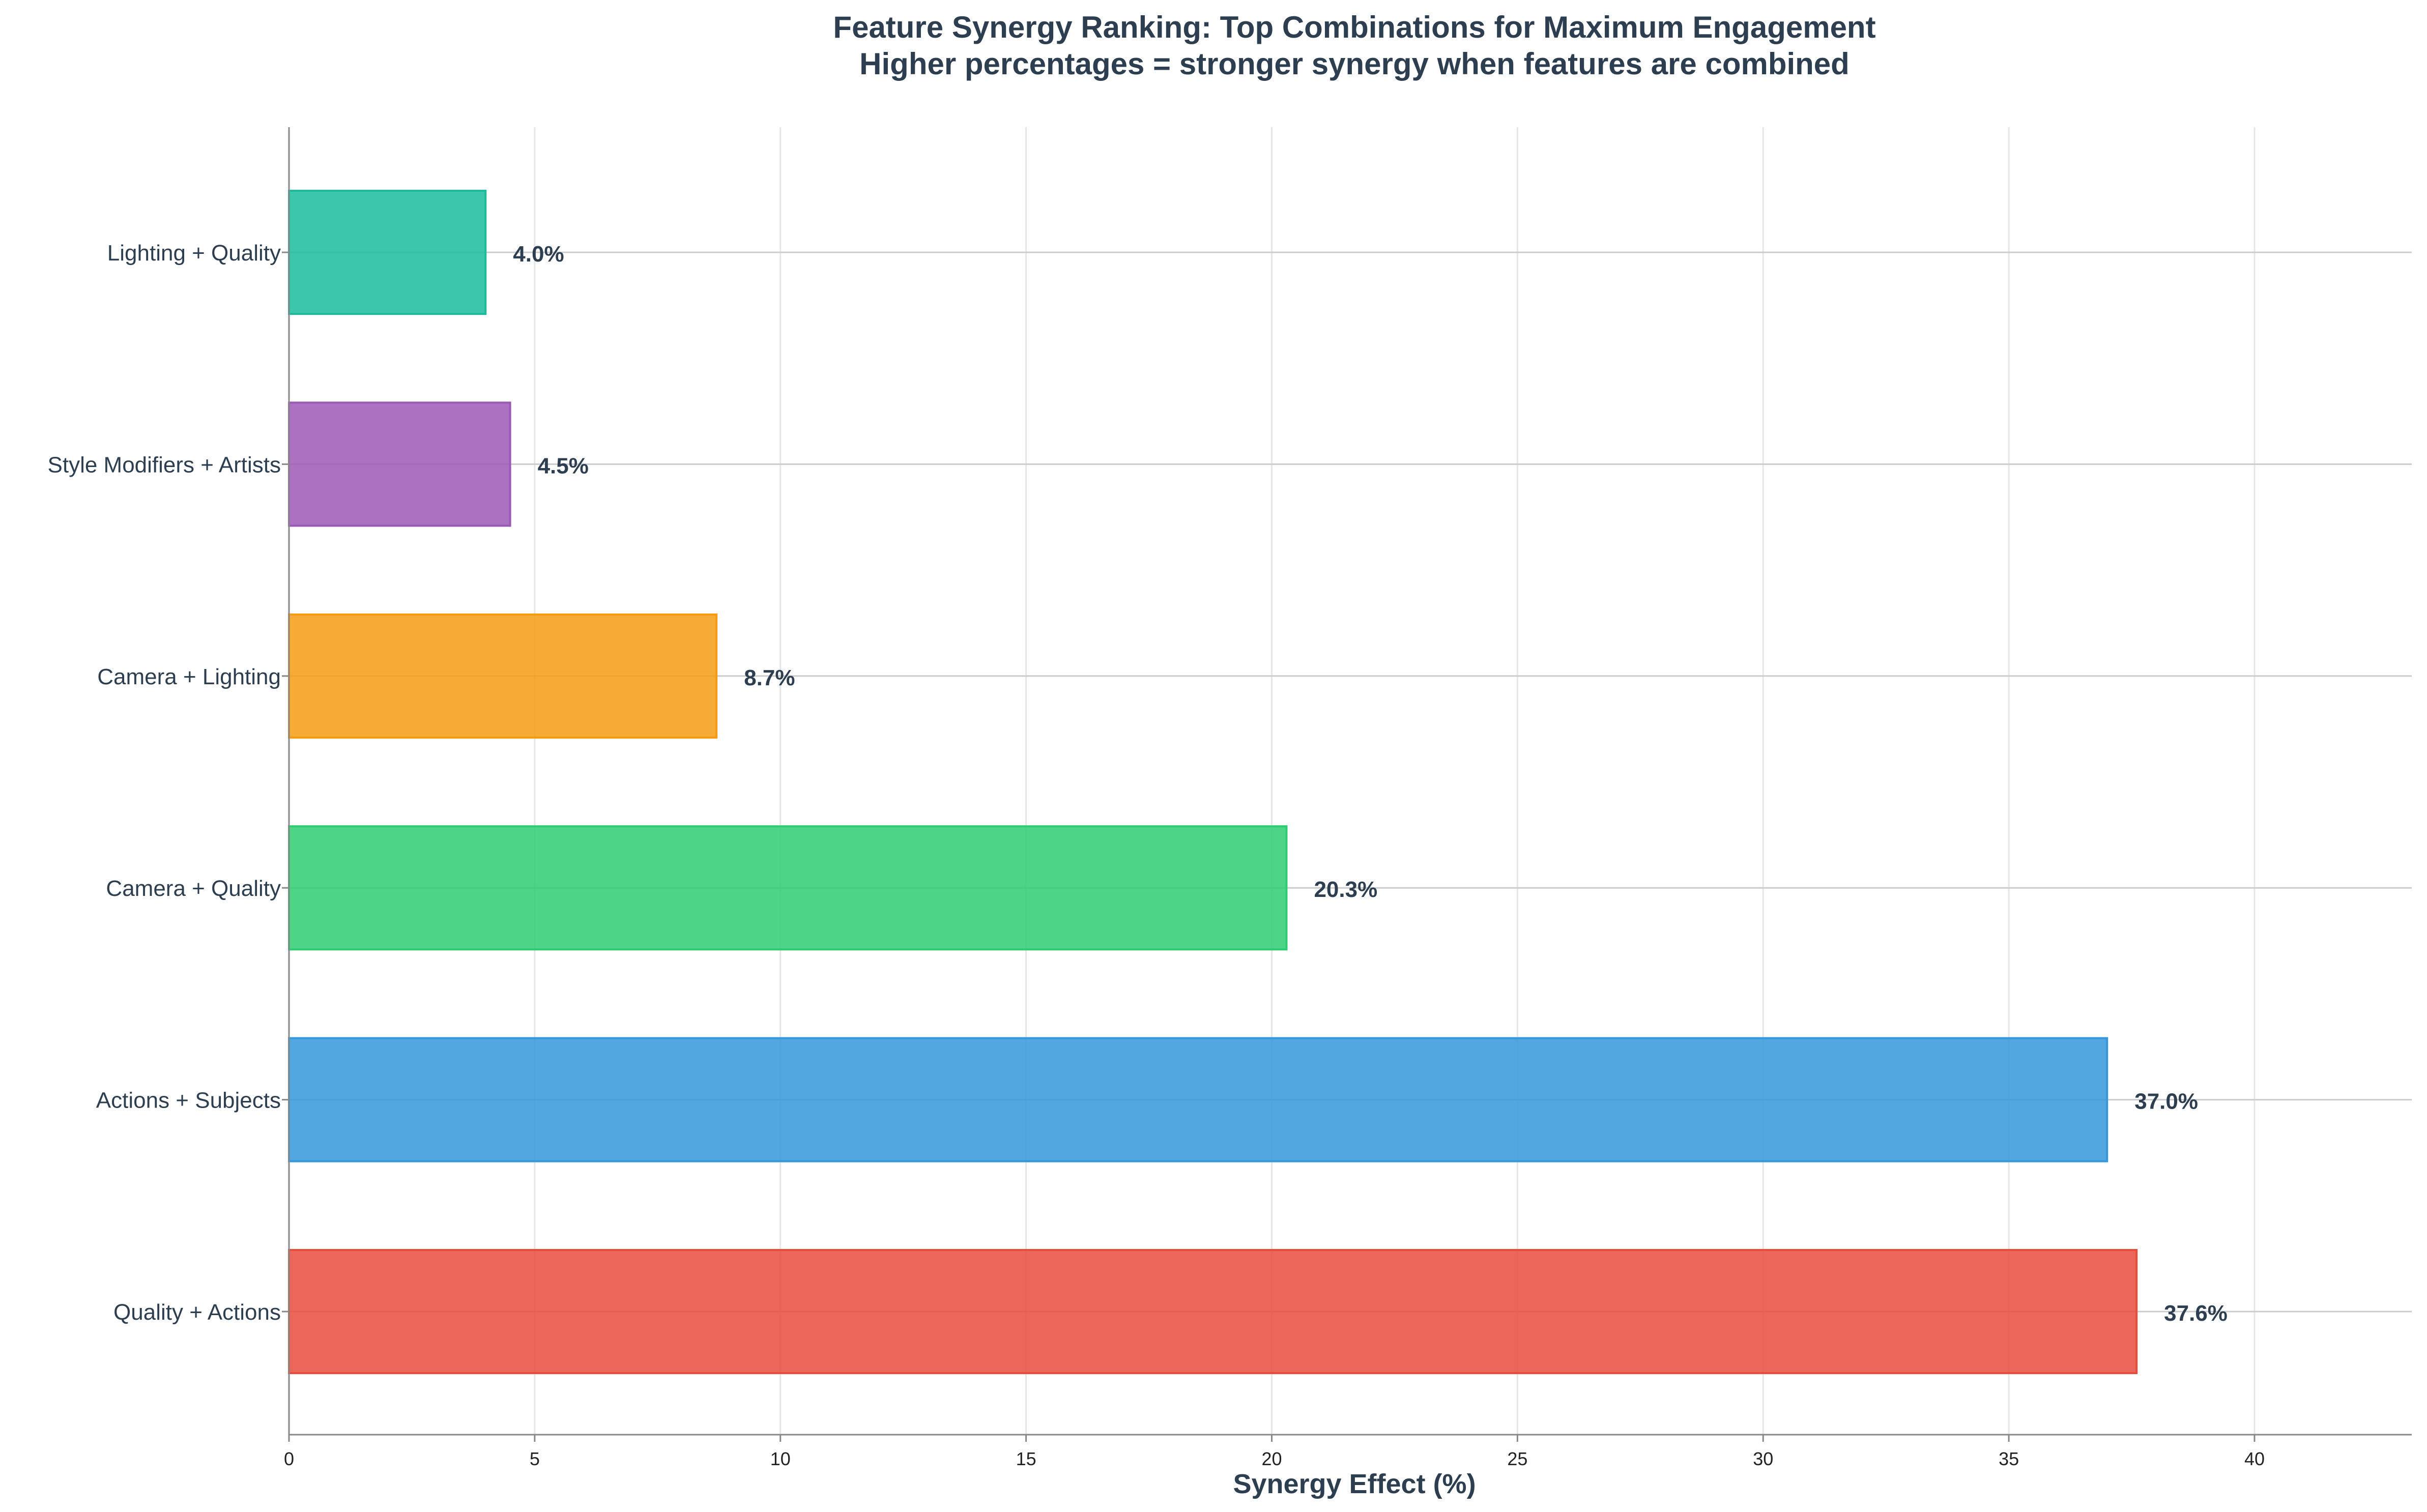 This screenshot has height=1512, width=2427. I want to click on x-axis-label: Synergy Effect (%), so click(1354, 1484).